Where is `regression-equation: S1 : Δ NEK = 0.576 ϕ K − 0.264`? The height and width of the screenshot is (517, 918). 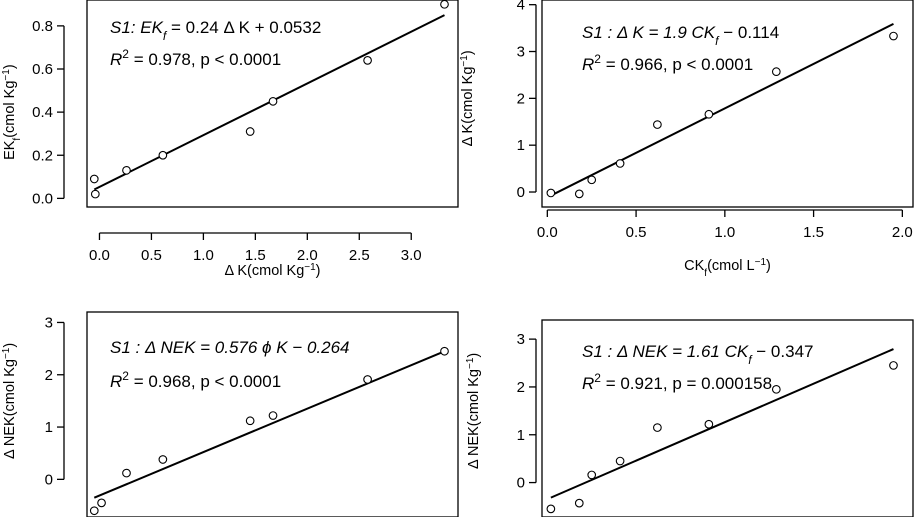 regression-equation: S1 : Δ NEK = 0.576 ϕ K − 0.264 is located at coordinates (230, 347).